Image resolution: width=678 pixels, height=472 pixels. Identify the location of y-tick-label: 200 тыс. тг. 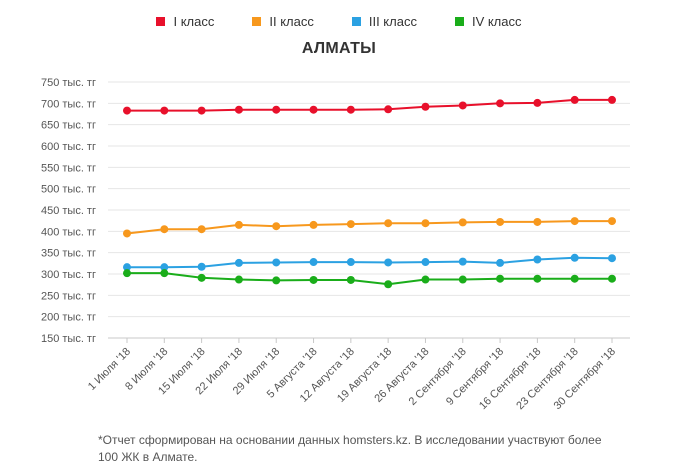
(68, 318).